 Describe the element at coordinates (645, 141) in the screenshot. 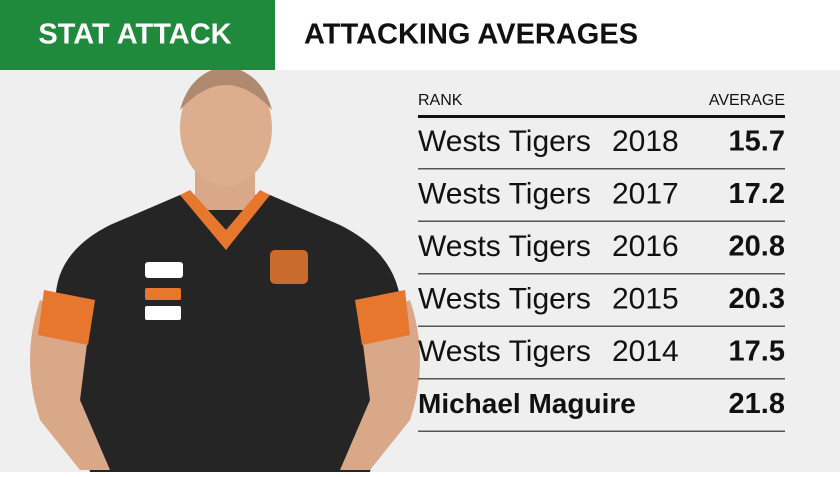

I see `season-year: 2018` at that location.